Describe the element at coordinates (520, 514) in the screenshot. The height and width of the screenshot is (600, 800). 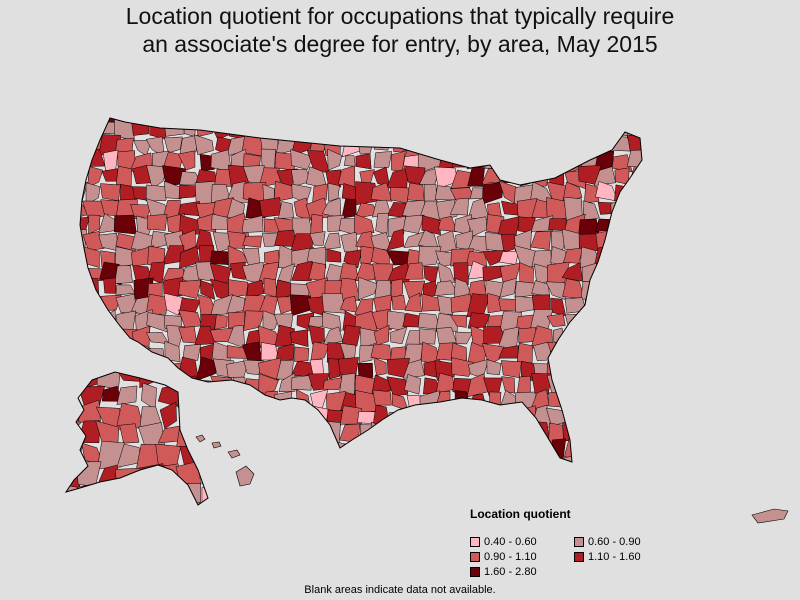
I see `legend-title: Location quotient` at that location.